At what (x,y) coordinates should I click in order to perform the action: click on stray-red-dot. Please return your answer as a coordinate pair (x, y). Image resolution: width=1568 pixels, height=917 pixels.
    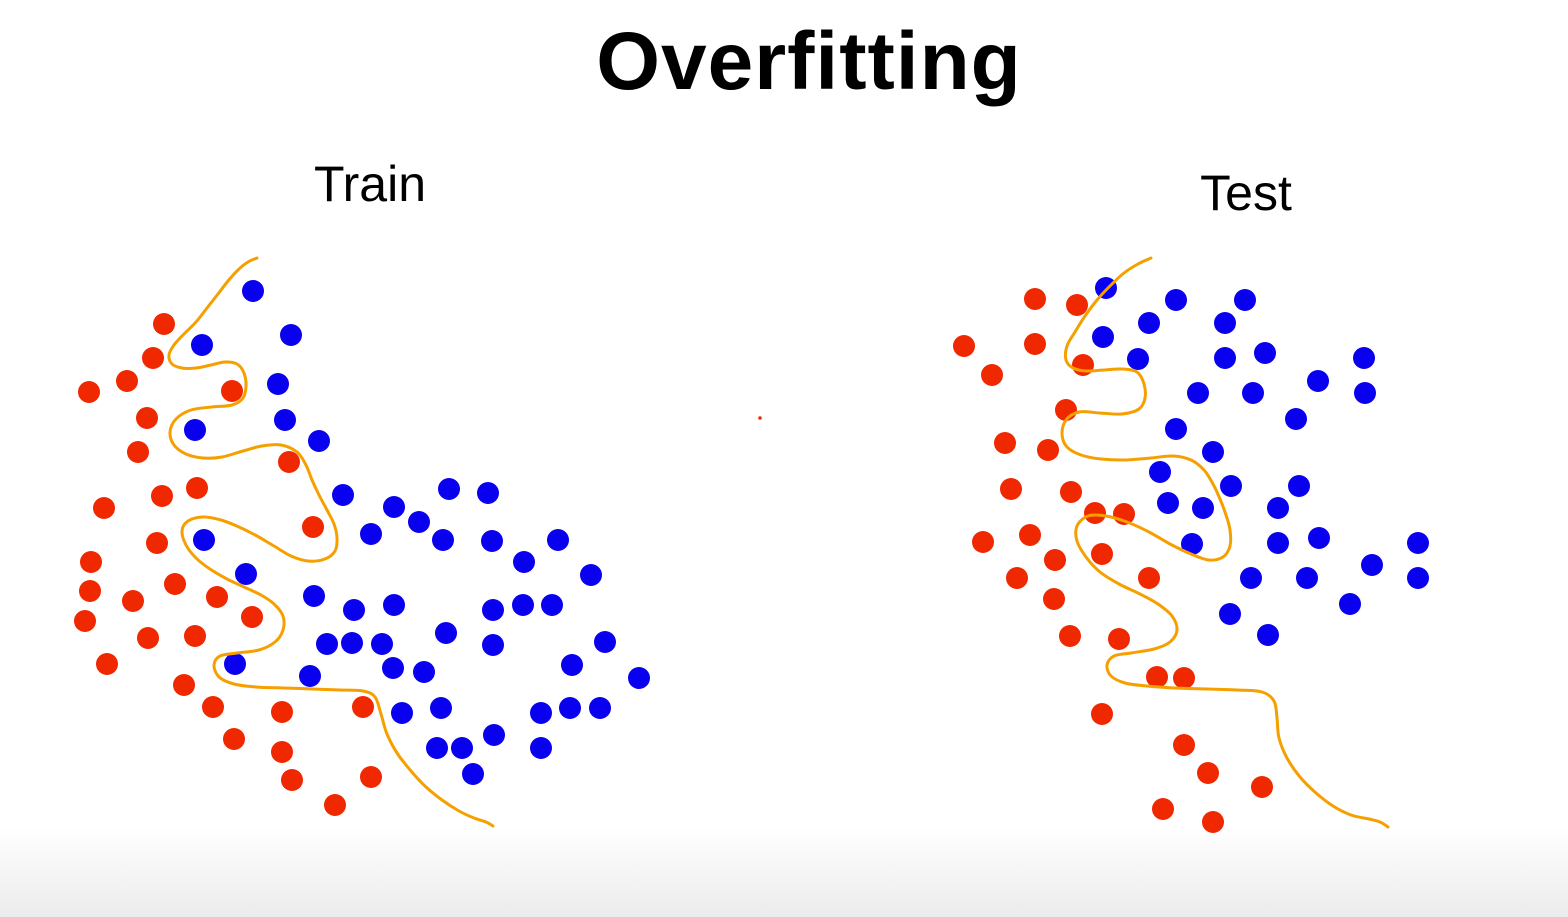
    Looking at the image, I should click on (760, 418).